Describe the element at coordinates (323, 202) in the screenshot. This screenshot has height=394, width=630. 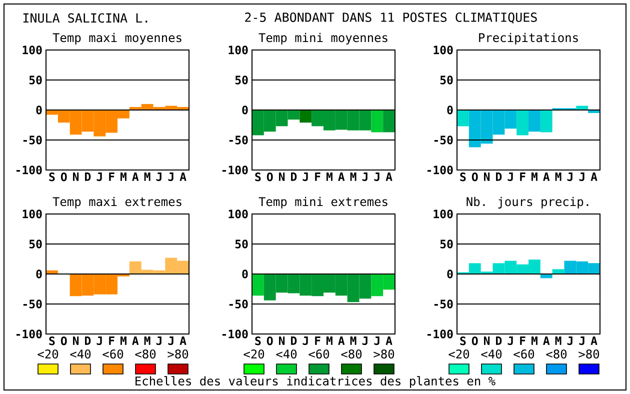
I see `chart-title: Temp mini extremes` at that location.